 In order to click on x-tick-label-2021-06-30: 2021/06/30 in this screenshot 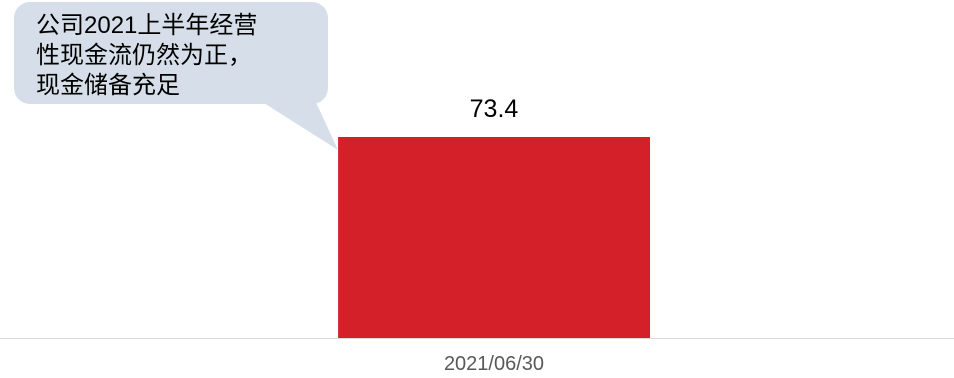, I will do `click(494, 364)`.